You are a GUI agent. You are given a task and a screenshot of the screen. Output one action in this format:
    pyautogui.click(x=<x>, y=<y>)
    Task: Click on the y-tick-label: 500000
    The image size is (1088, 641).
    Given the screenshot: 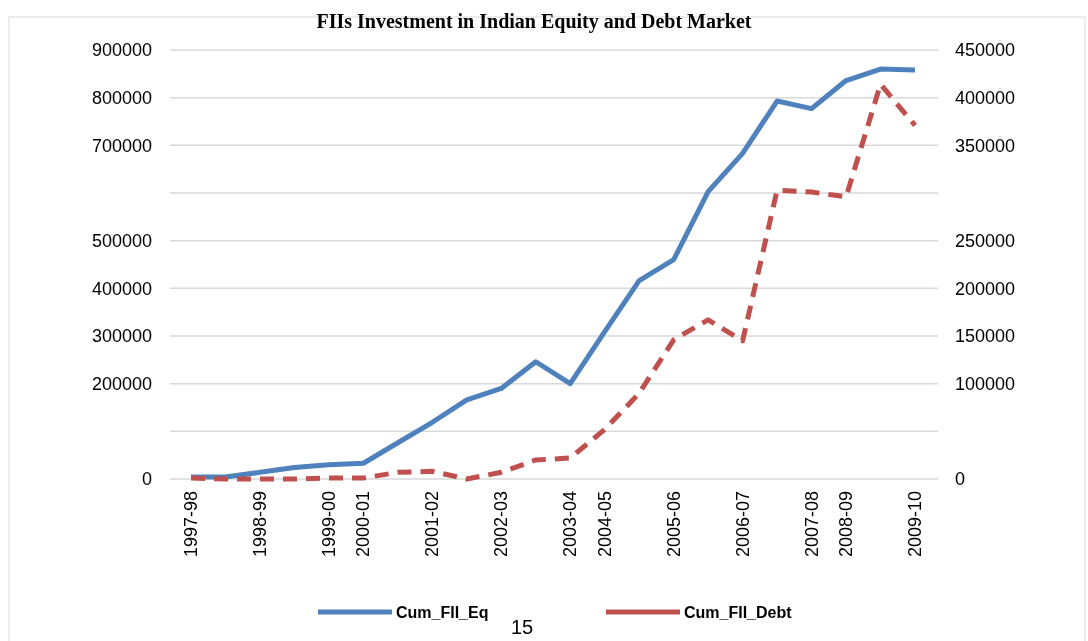 What is the action you would take?
    pyautogui.click(x=121, y=240)
    